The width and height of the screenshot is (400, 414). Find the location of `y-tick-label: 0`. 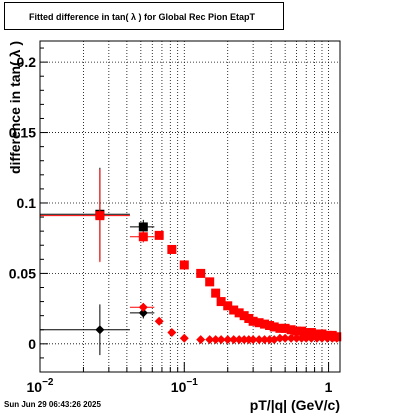

y-tick-label: 0 is located at coordinates (32, 344).